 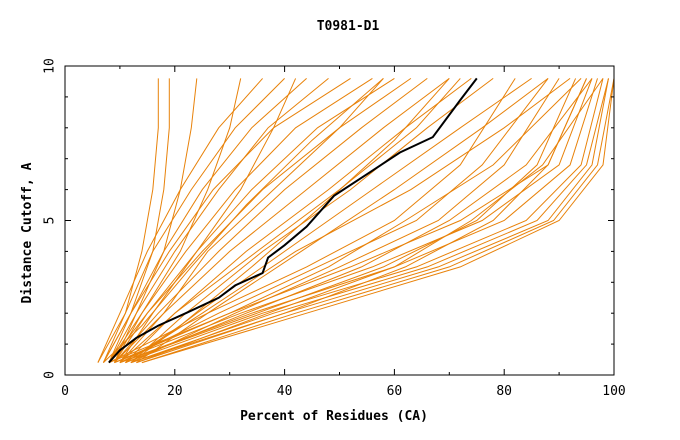 I want to click on x-tick-label-100: 100, so click(x=613, y=391).